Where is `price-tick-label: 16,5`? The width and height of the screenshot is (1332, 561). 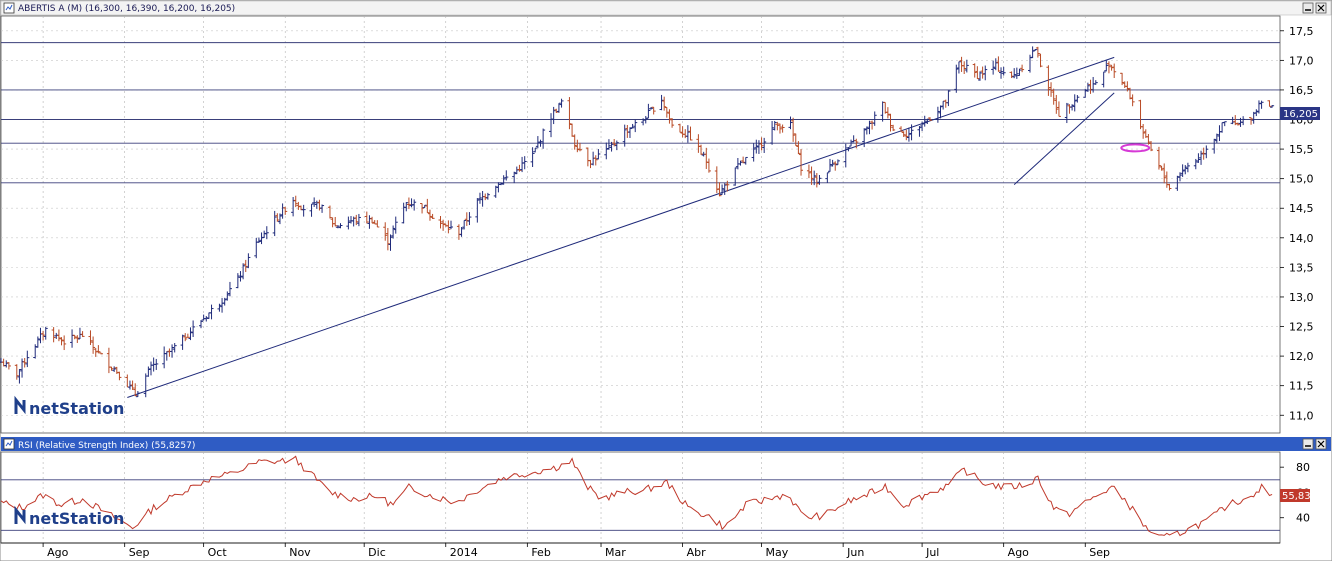
price-tick-label: 16,5 is located at coordinates (1301, 90).